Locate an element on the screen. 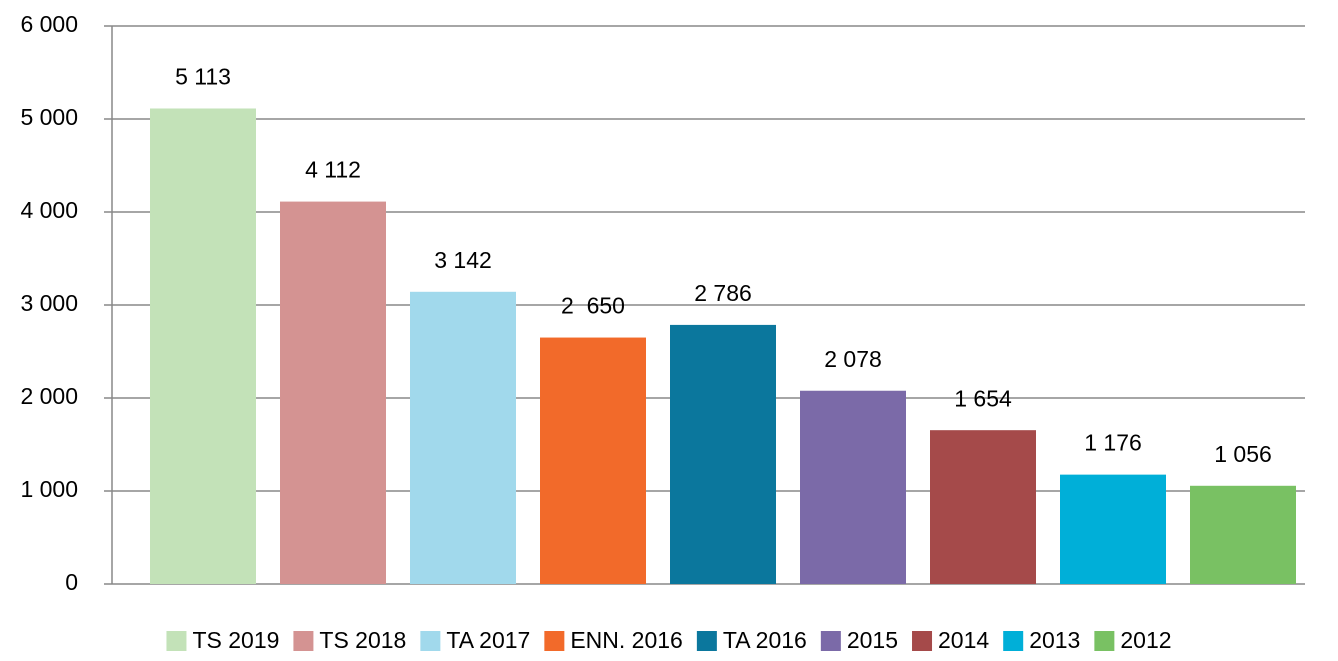 The height and width of the screenshot is (661, 1338). legend-label: 2013 is located at coordinates (1054, 640).